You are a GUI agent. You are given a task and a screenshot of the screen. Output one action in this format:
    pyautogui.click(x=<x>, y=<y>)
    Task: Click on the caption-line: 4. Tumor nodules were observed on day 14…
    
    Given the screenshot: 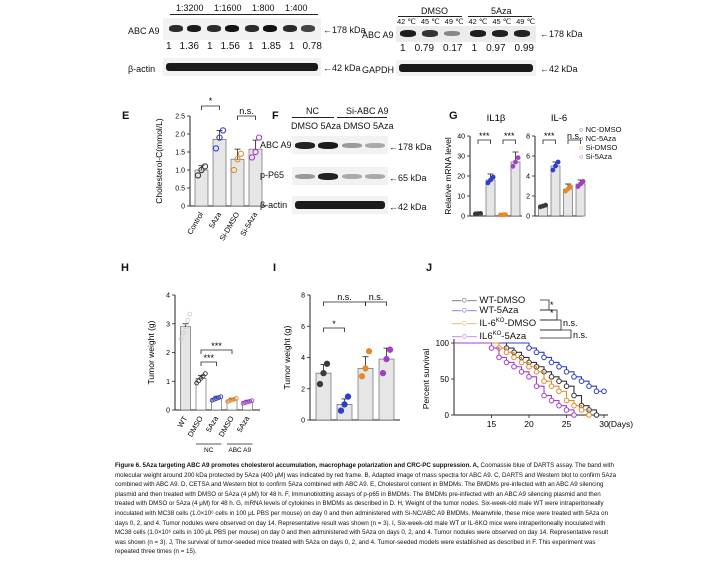 What is the action you would take?
    pyautogui.click(x=362, y=537)
    